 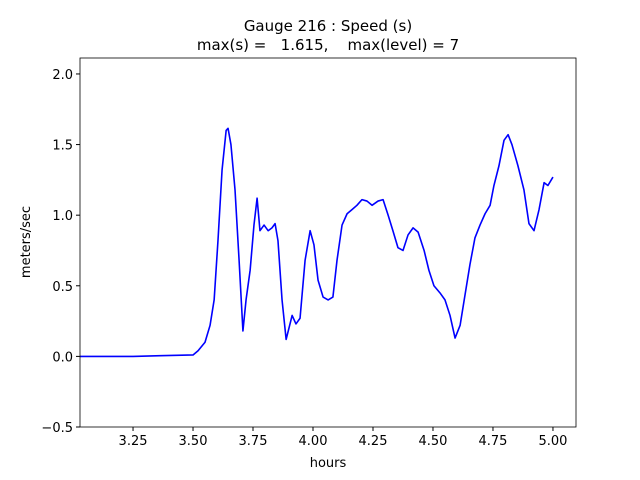 What do you see at coordinates (62, 75) in the screenshot?
I see `y-tick-label: 2.0` at bounding box center [62, 75].